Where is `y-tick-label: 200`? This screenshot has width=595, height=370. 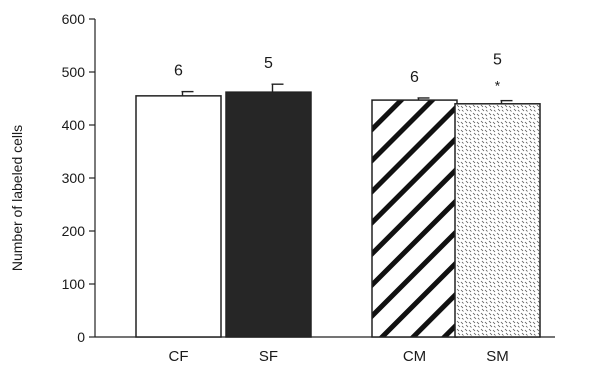 y-tick-label: 200 is located at coordinates (74, 231).